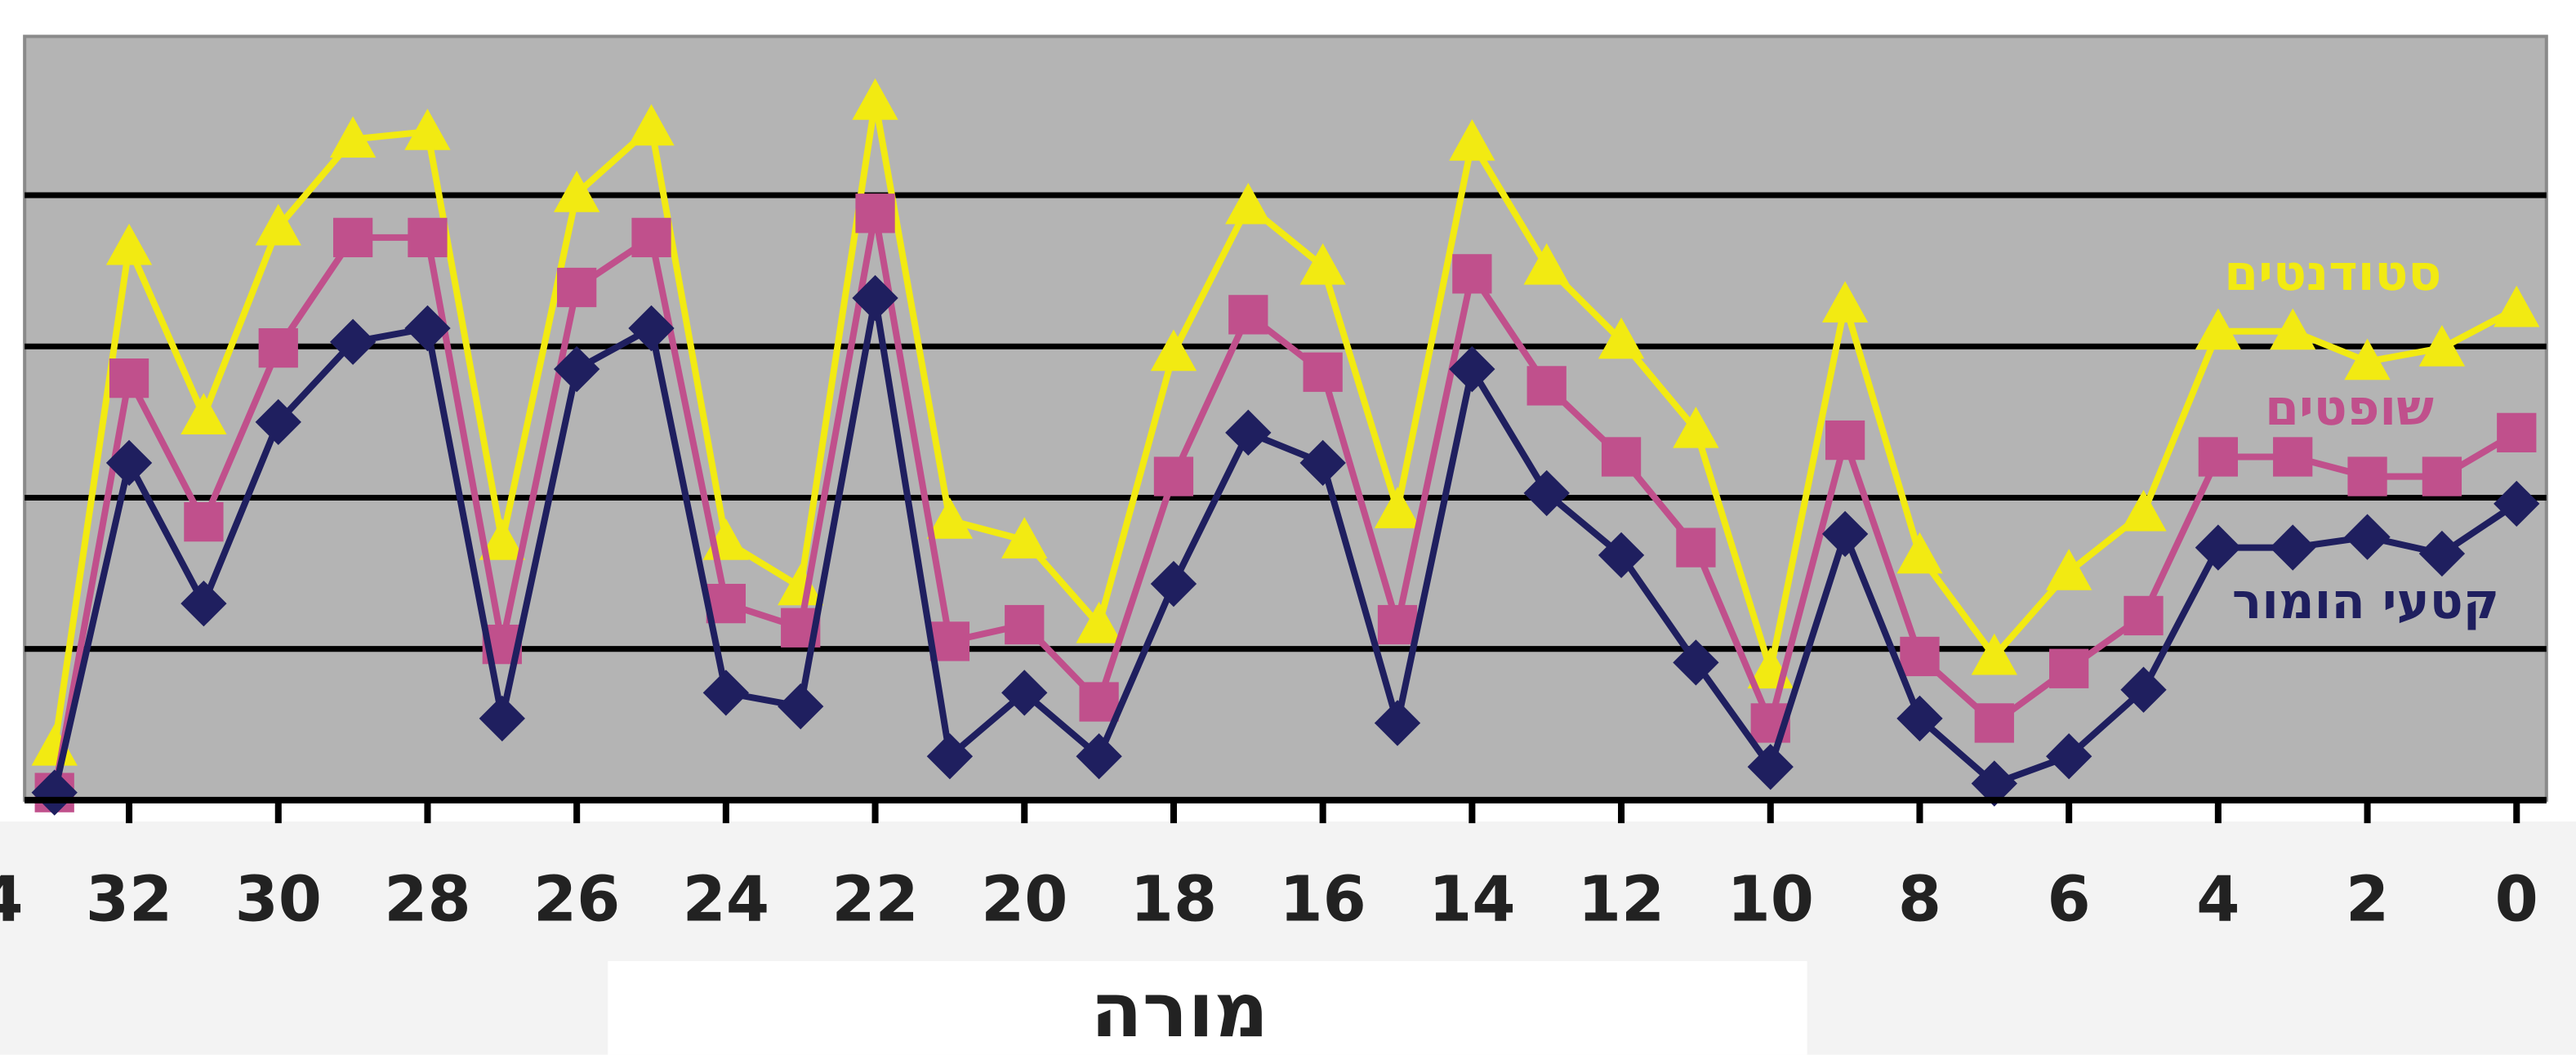  I want to click on x-tick-label: 6, so click(2069, 900).